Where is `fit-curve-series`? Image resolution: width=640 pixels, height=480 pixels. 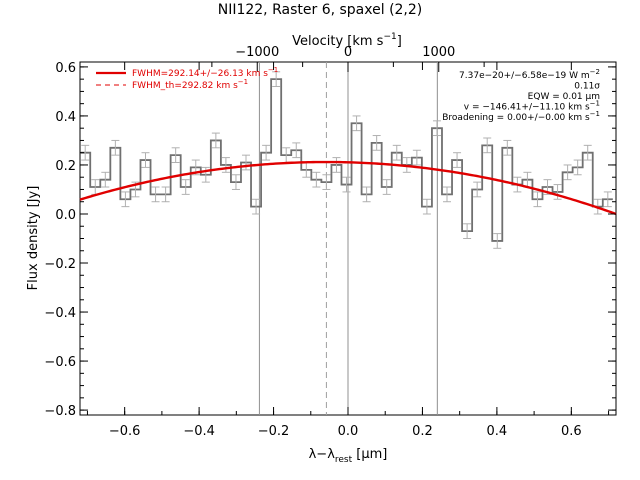
fit-curve-series is located at coordinates (348, 188).